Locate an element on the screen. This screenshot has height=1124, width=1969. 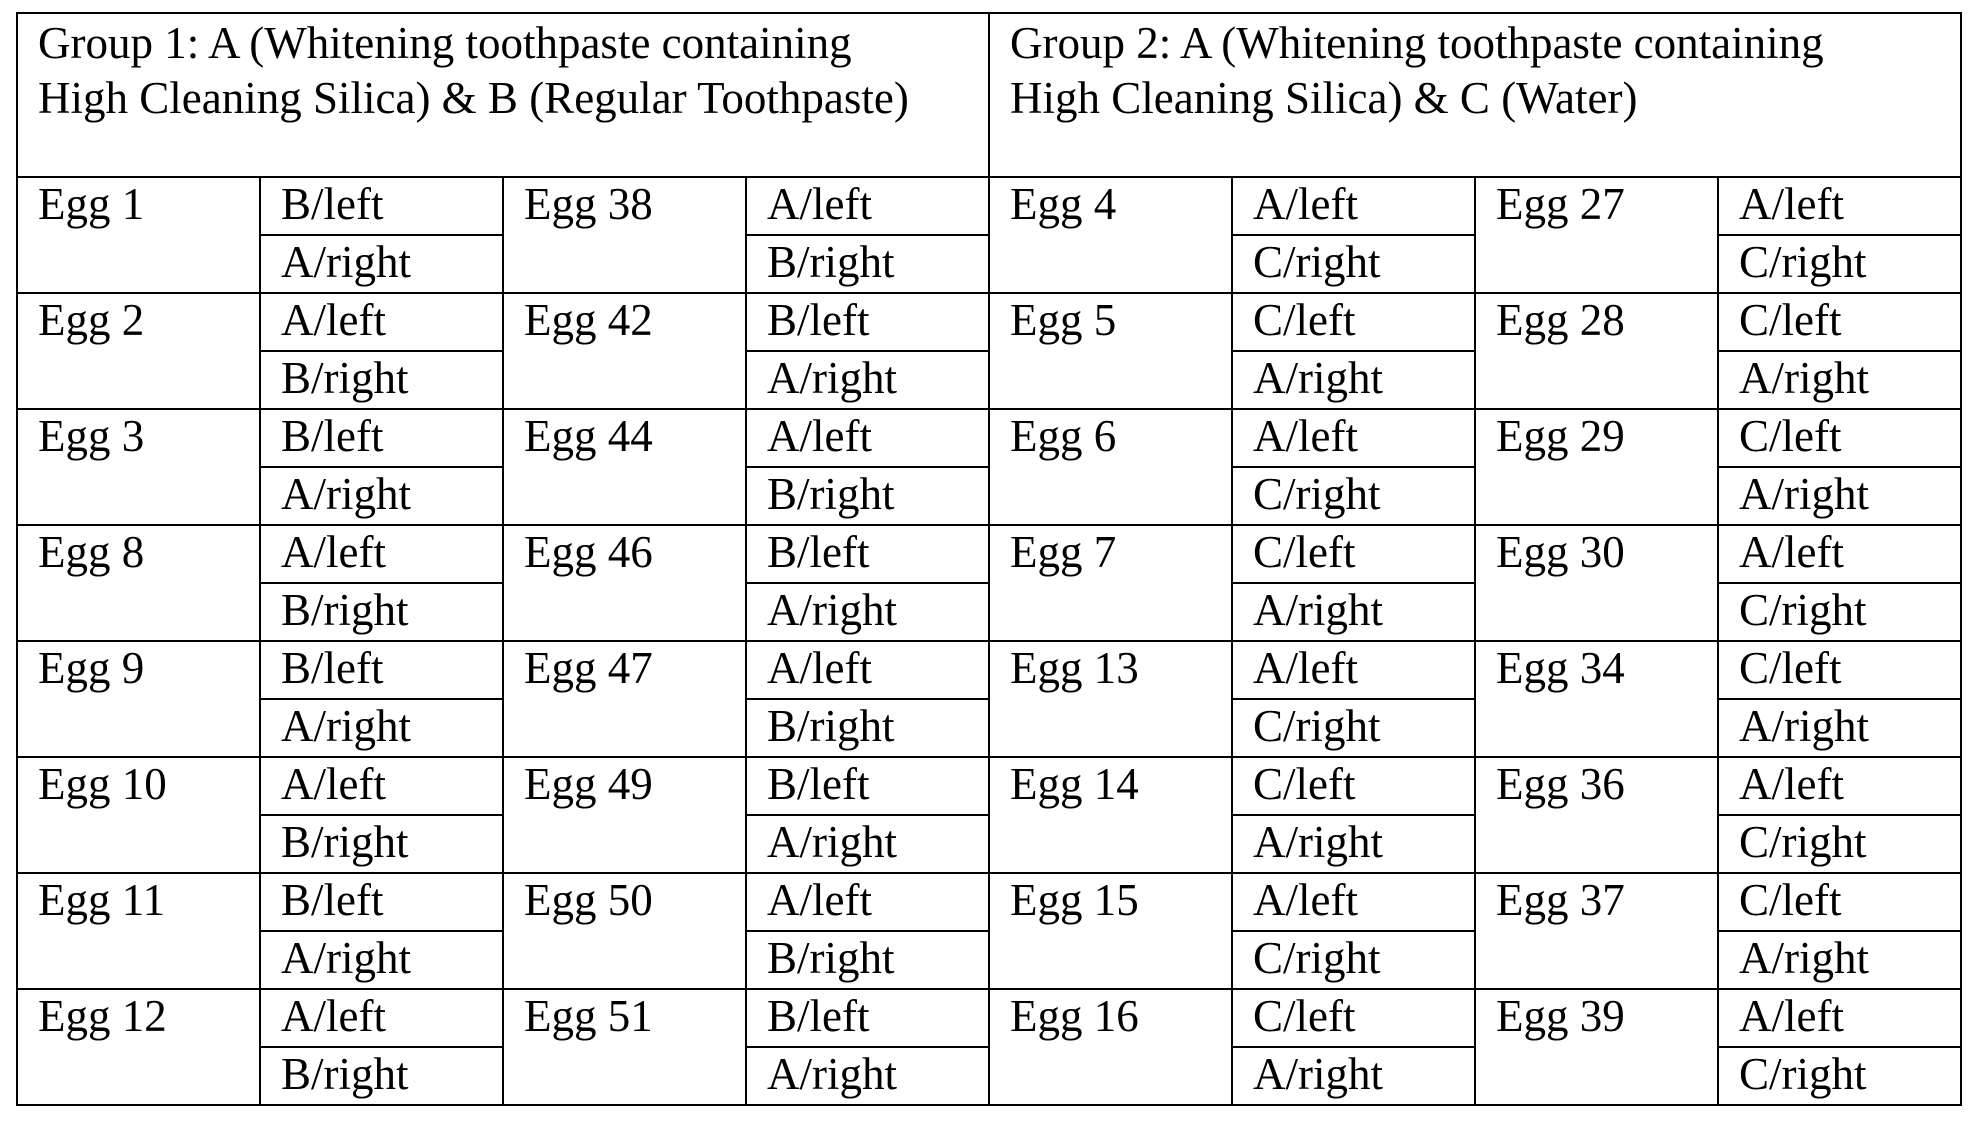
egg-label: Egg 1 is located at coordinates (138, 235).